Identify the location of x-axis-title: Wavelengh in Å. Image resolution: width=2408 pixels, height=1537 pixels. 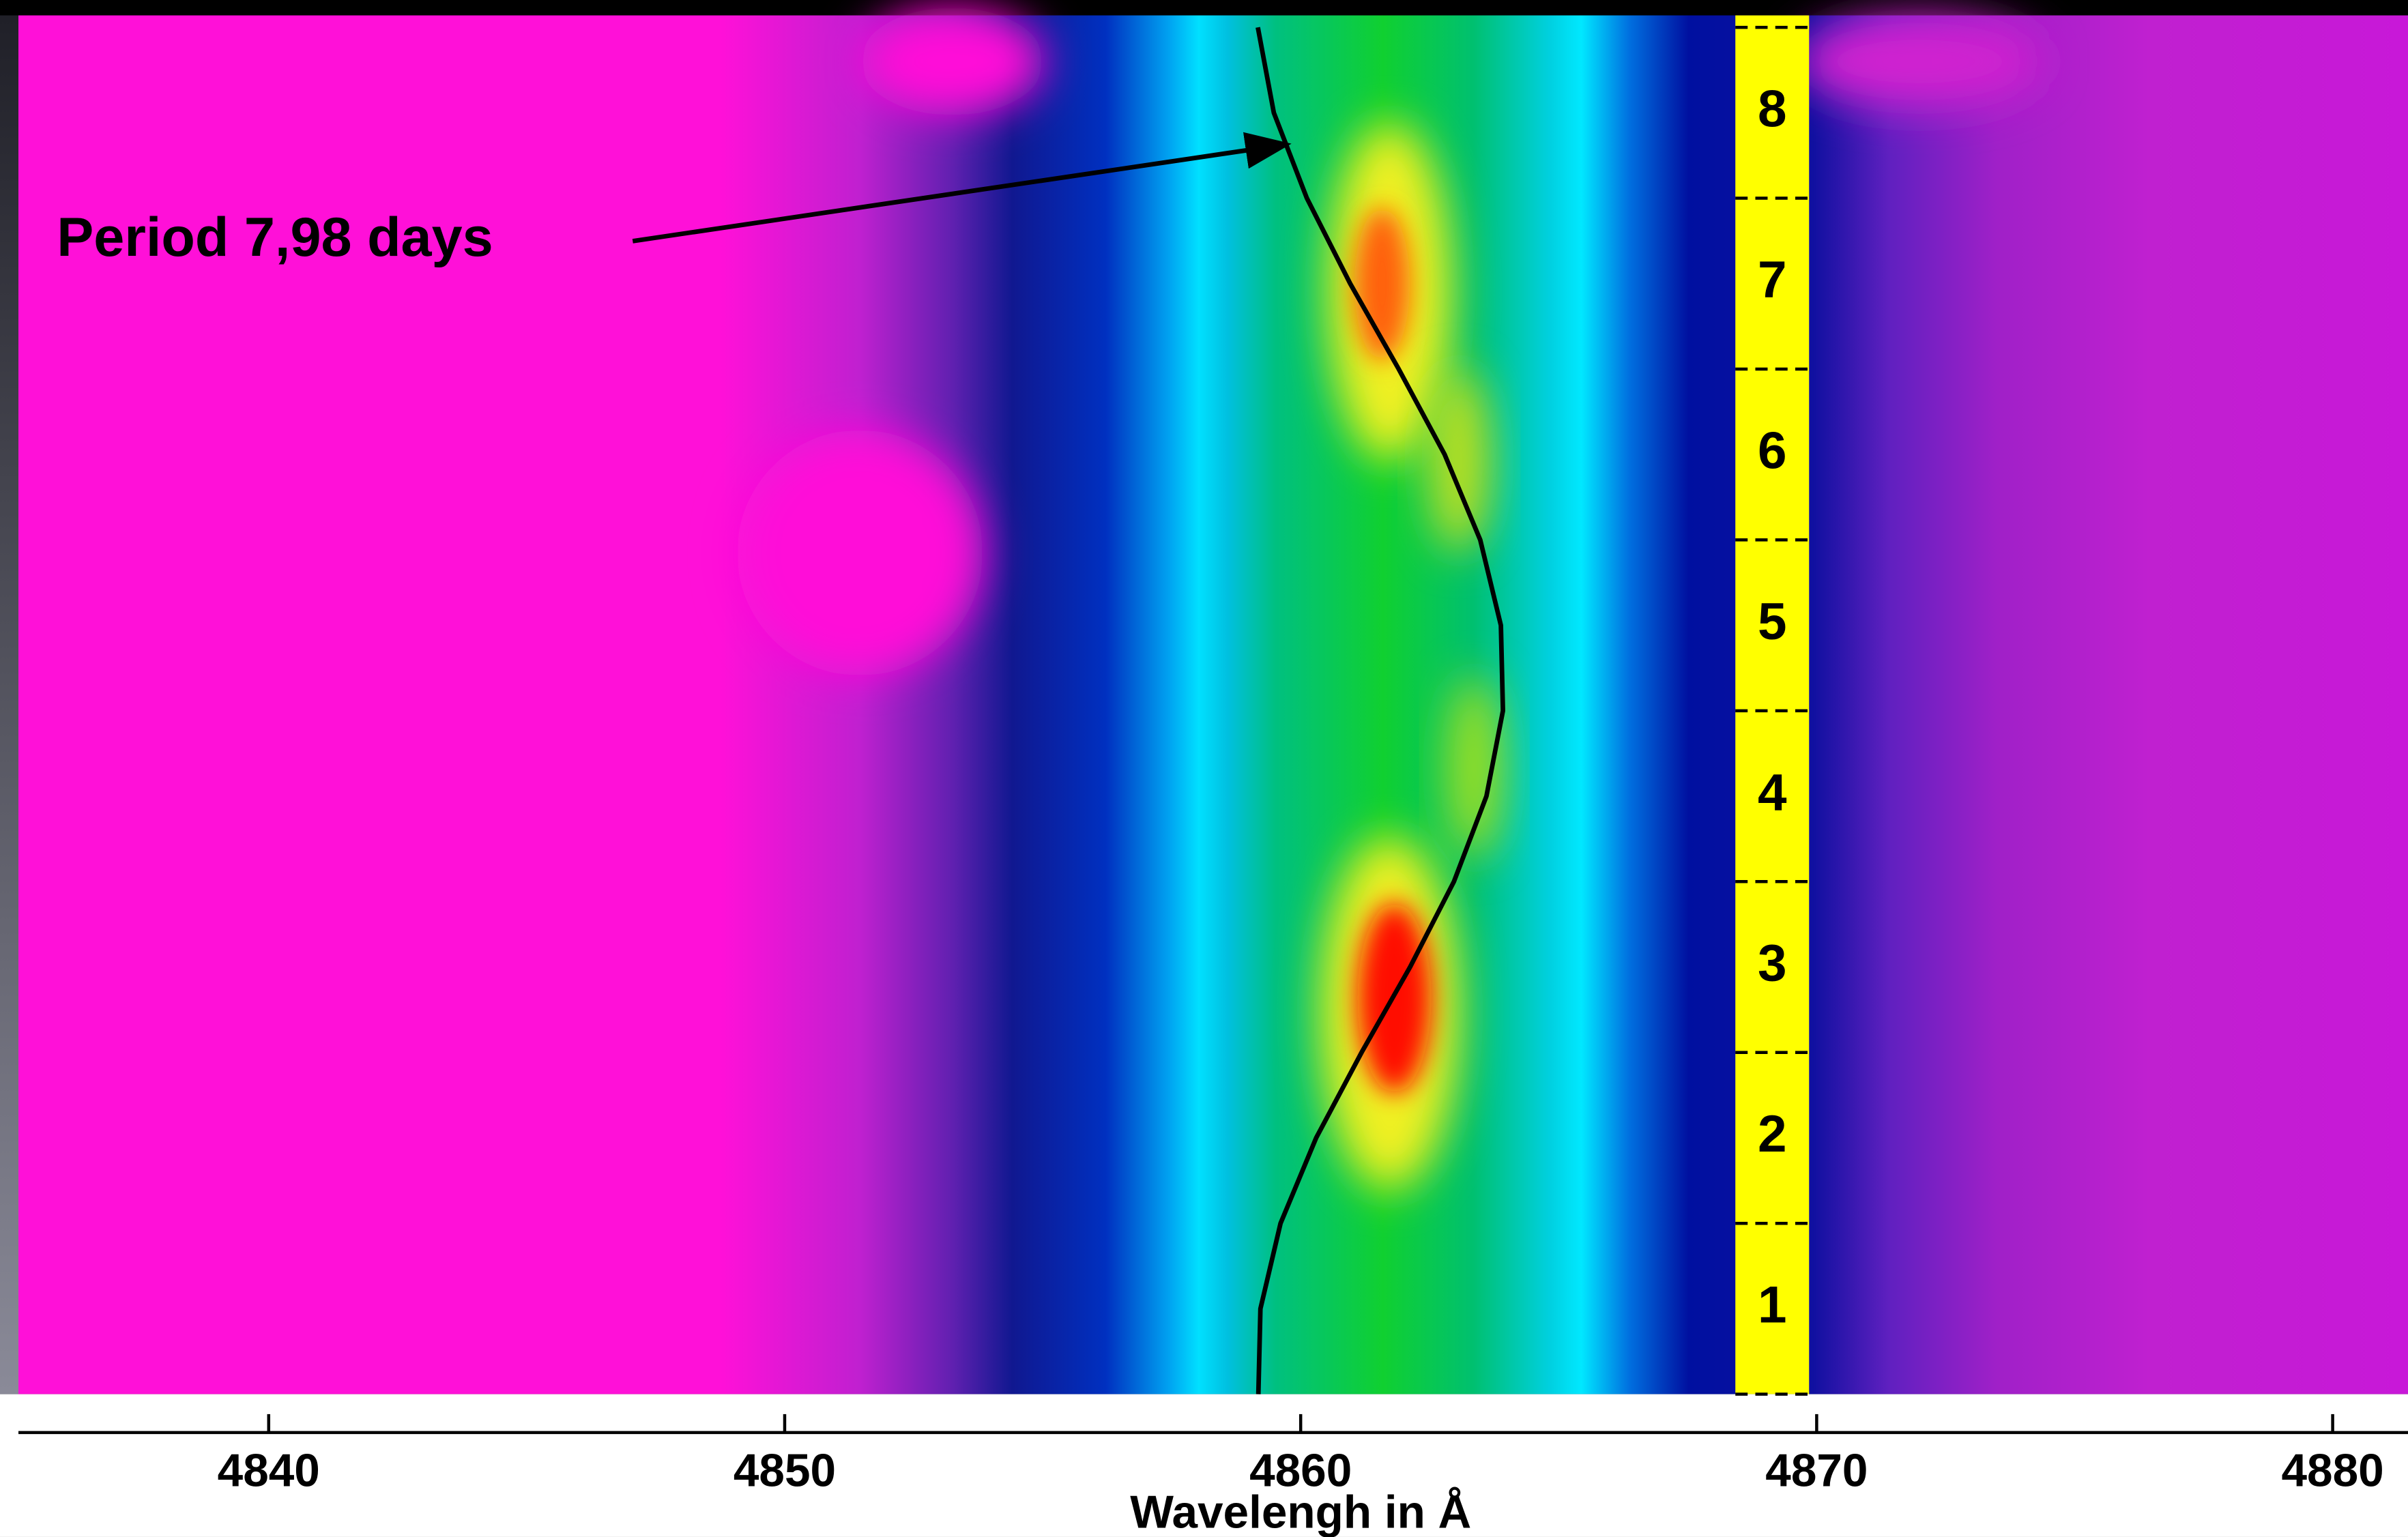
(1300, 1512).